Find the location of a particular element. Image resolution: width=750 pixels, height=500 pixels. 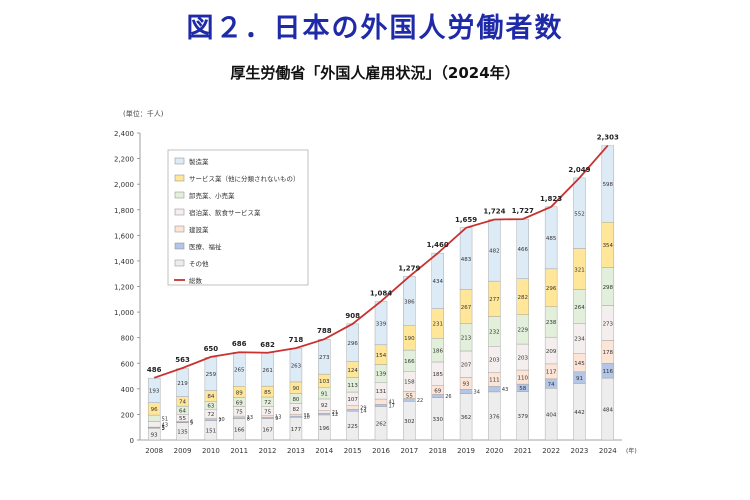

legend-label: サービス業（他に分類されないもの） is located at coordinates (244, 178).